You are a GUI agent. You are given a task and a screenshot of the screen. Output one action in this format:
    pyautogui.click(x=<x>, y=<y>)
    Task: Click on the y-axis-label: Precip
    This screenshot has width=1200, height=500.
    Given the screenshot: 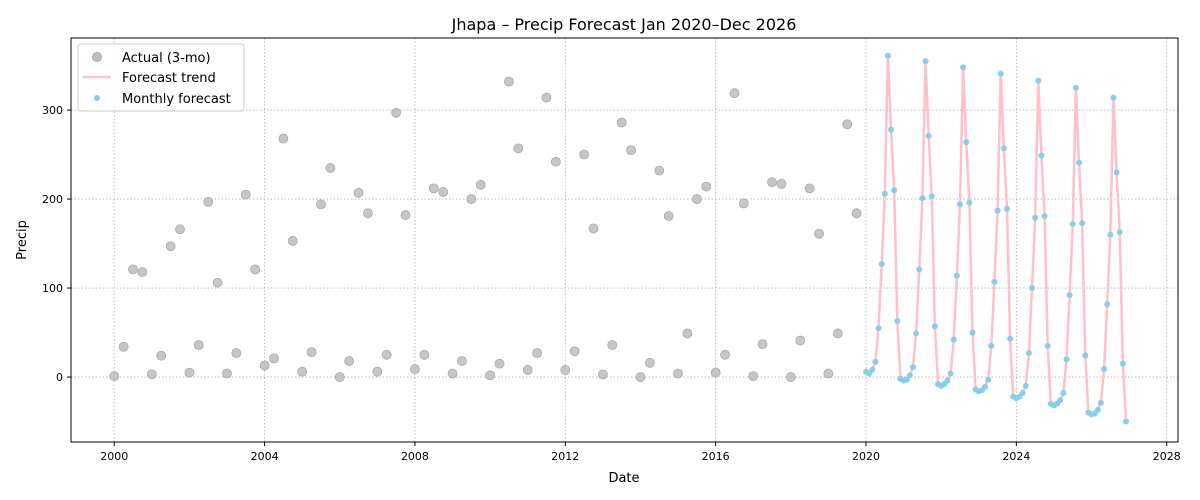 What is the action you would take?
    pyautogui.click(x=22, y=240)
    